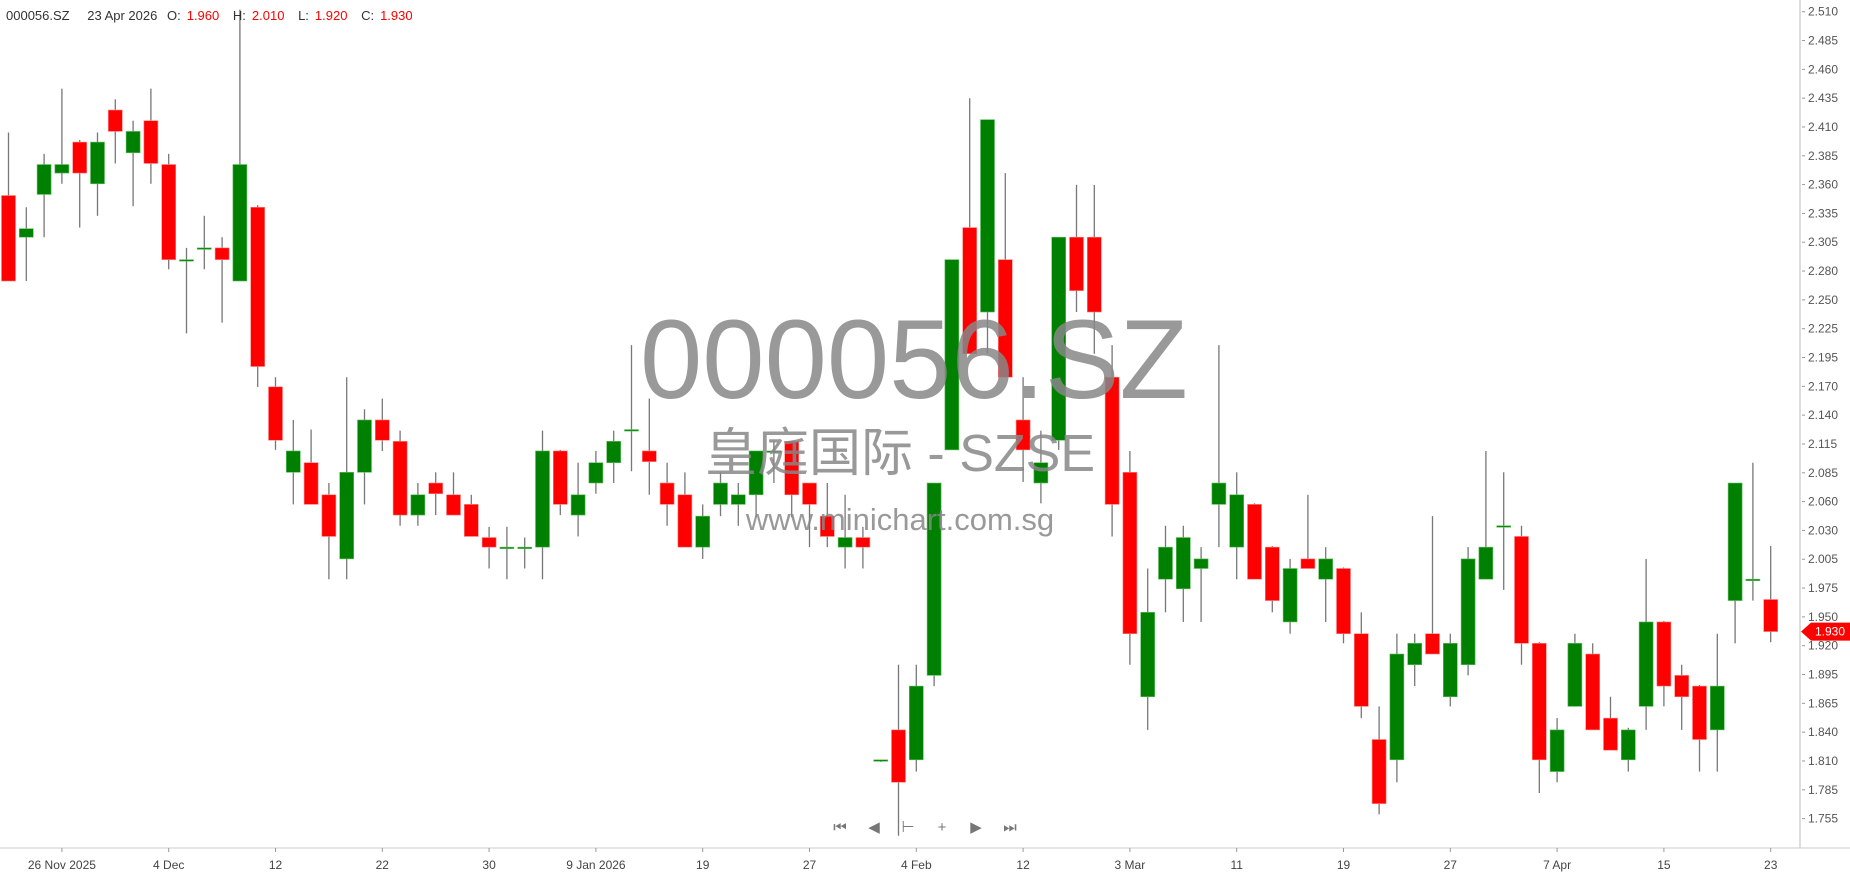 Image resolution: width=1850 pixels, height=874 pixels. I want to click on reset-zoom-icon: ⊢, so click(908, 827).